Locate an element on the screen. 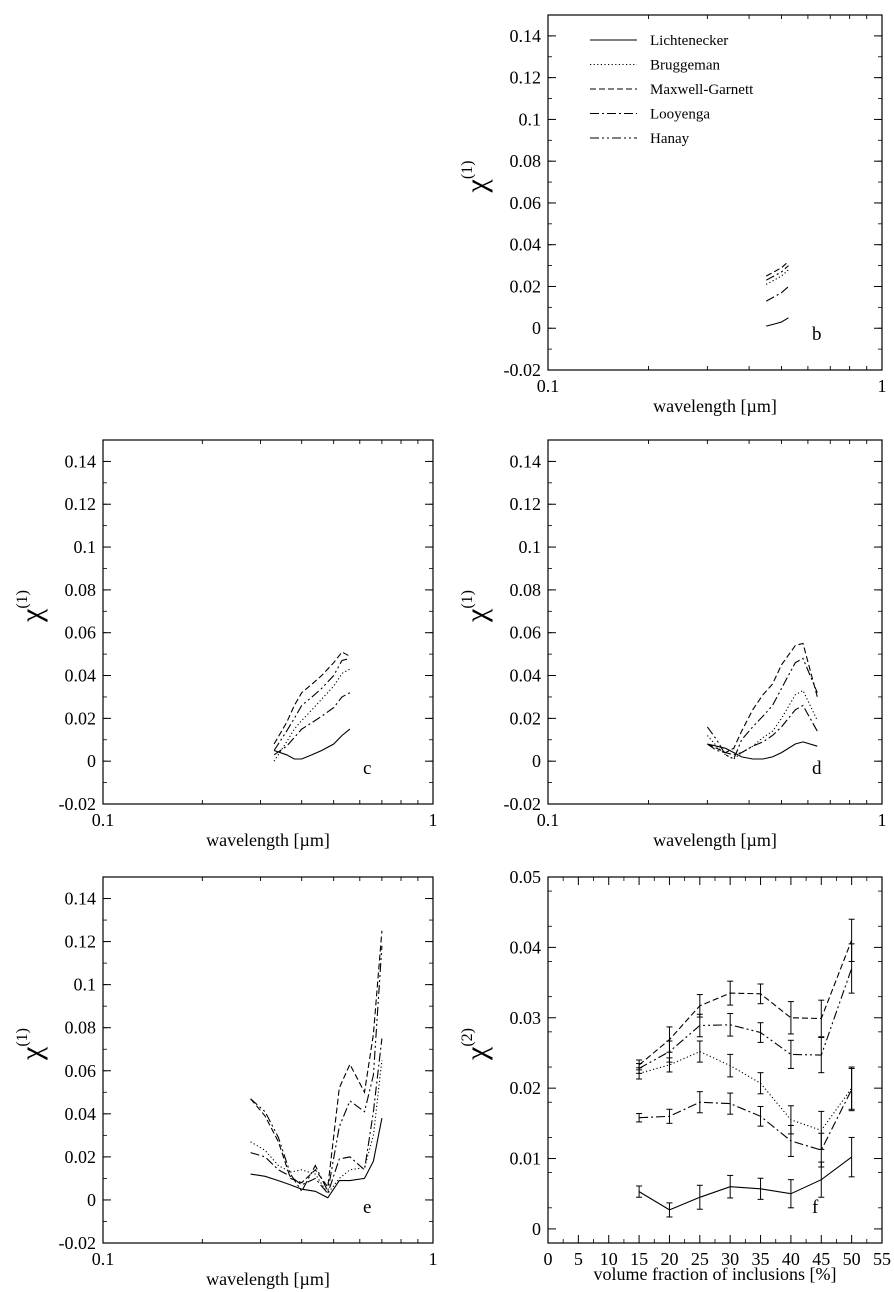 The image size is (894, 1292). legend-entry: Looyenga is located at coordinates (680, 115).